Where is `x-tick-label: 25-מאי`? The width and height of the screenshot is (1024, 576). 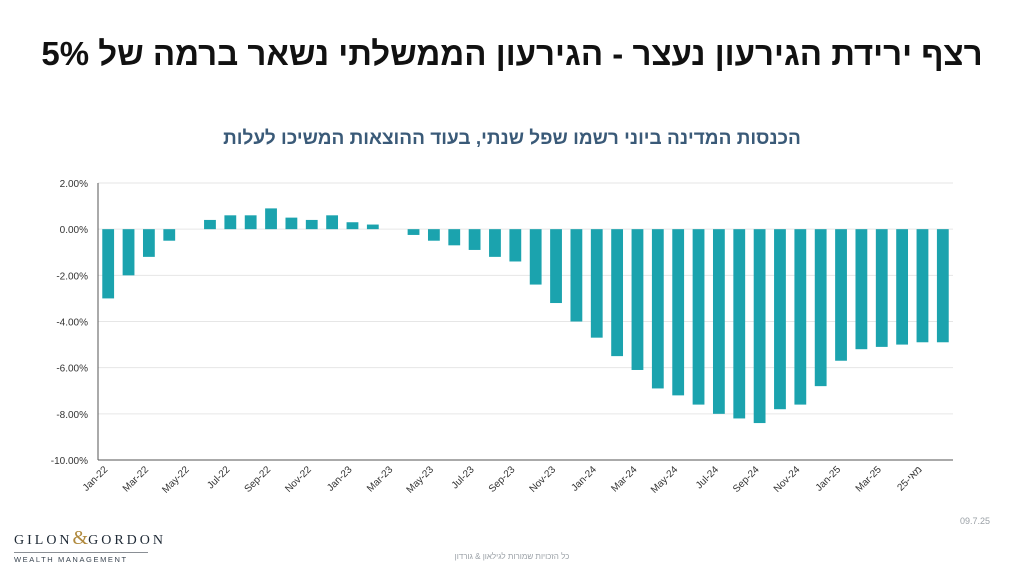 x-tick-label: 25-מאי is located at coordinates (909, 478).